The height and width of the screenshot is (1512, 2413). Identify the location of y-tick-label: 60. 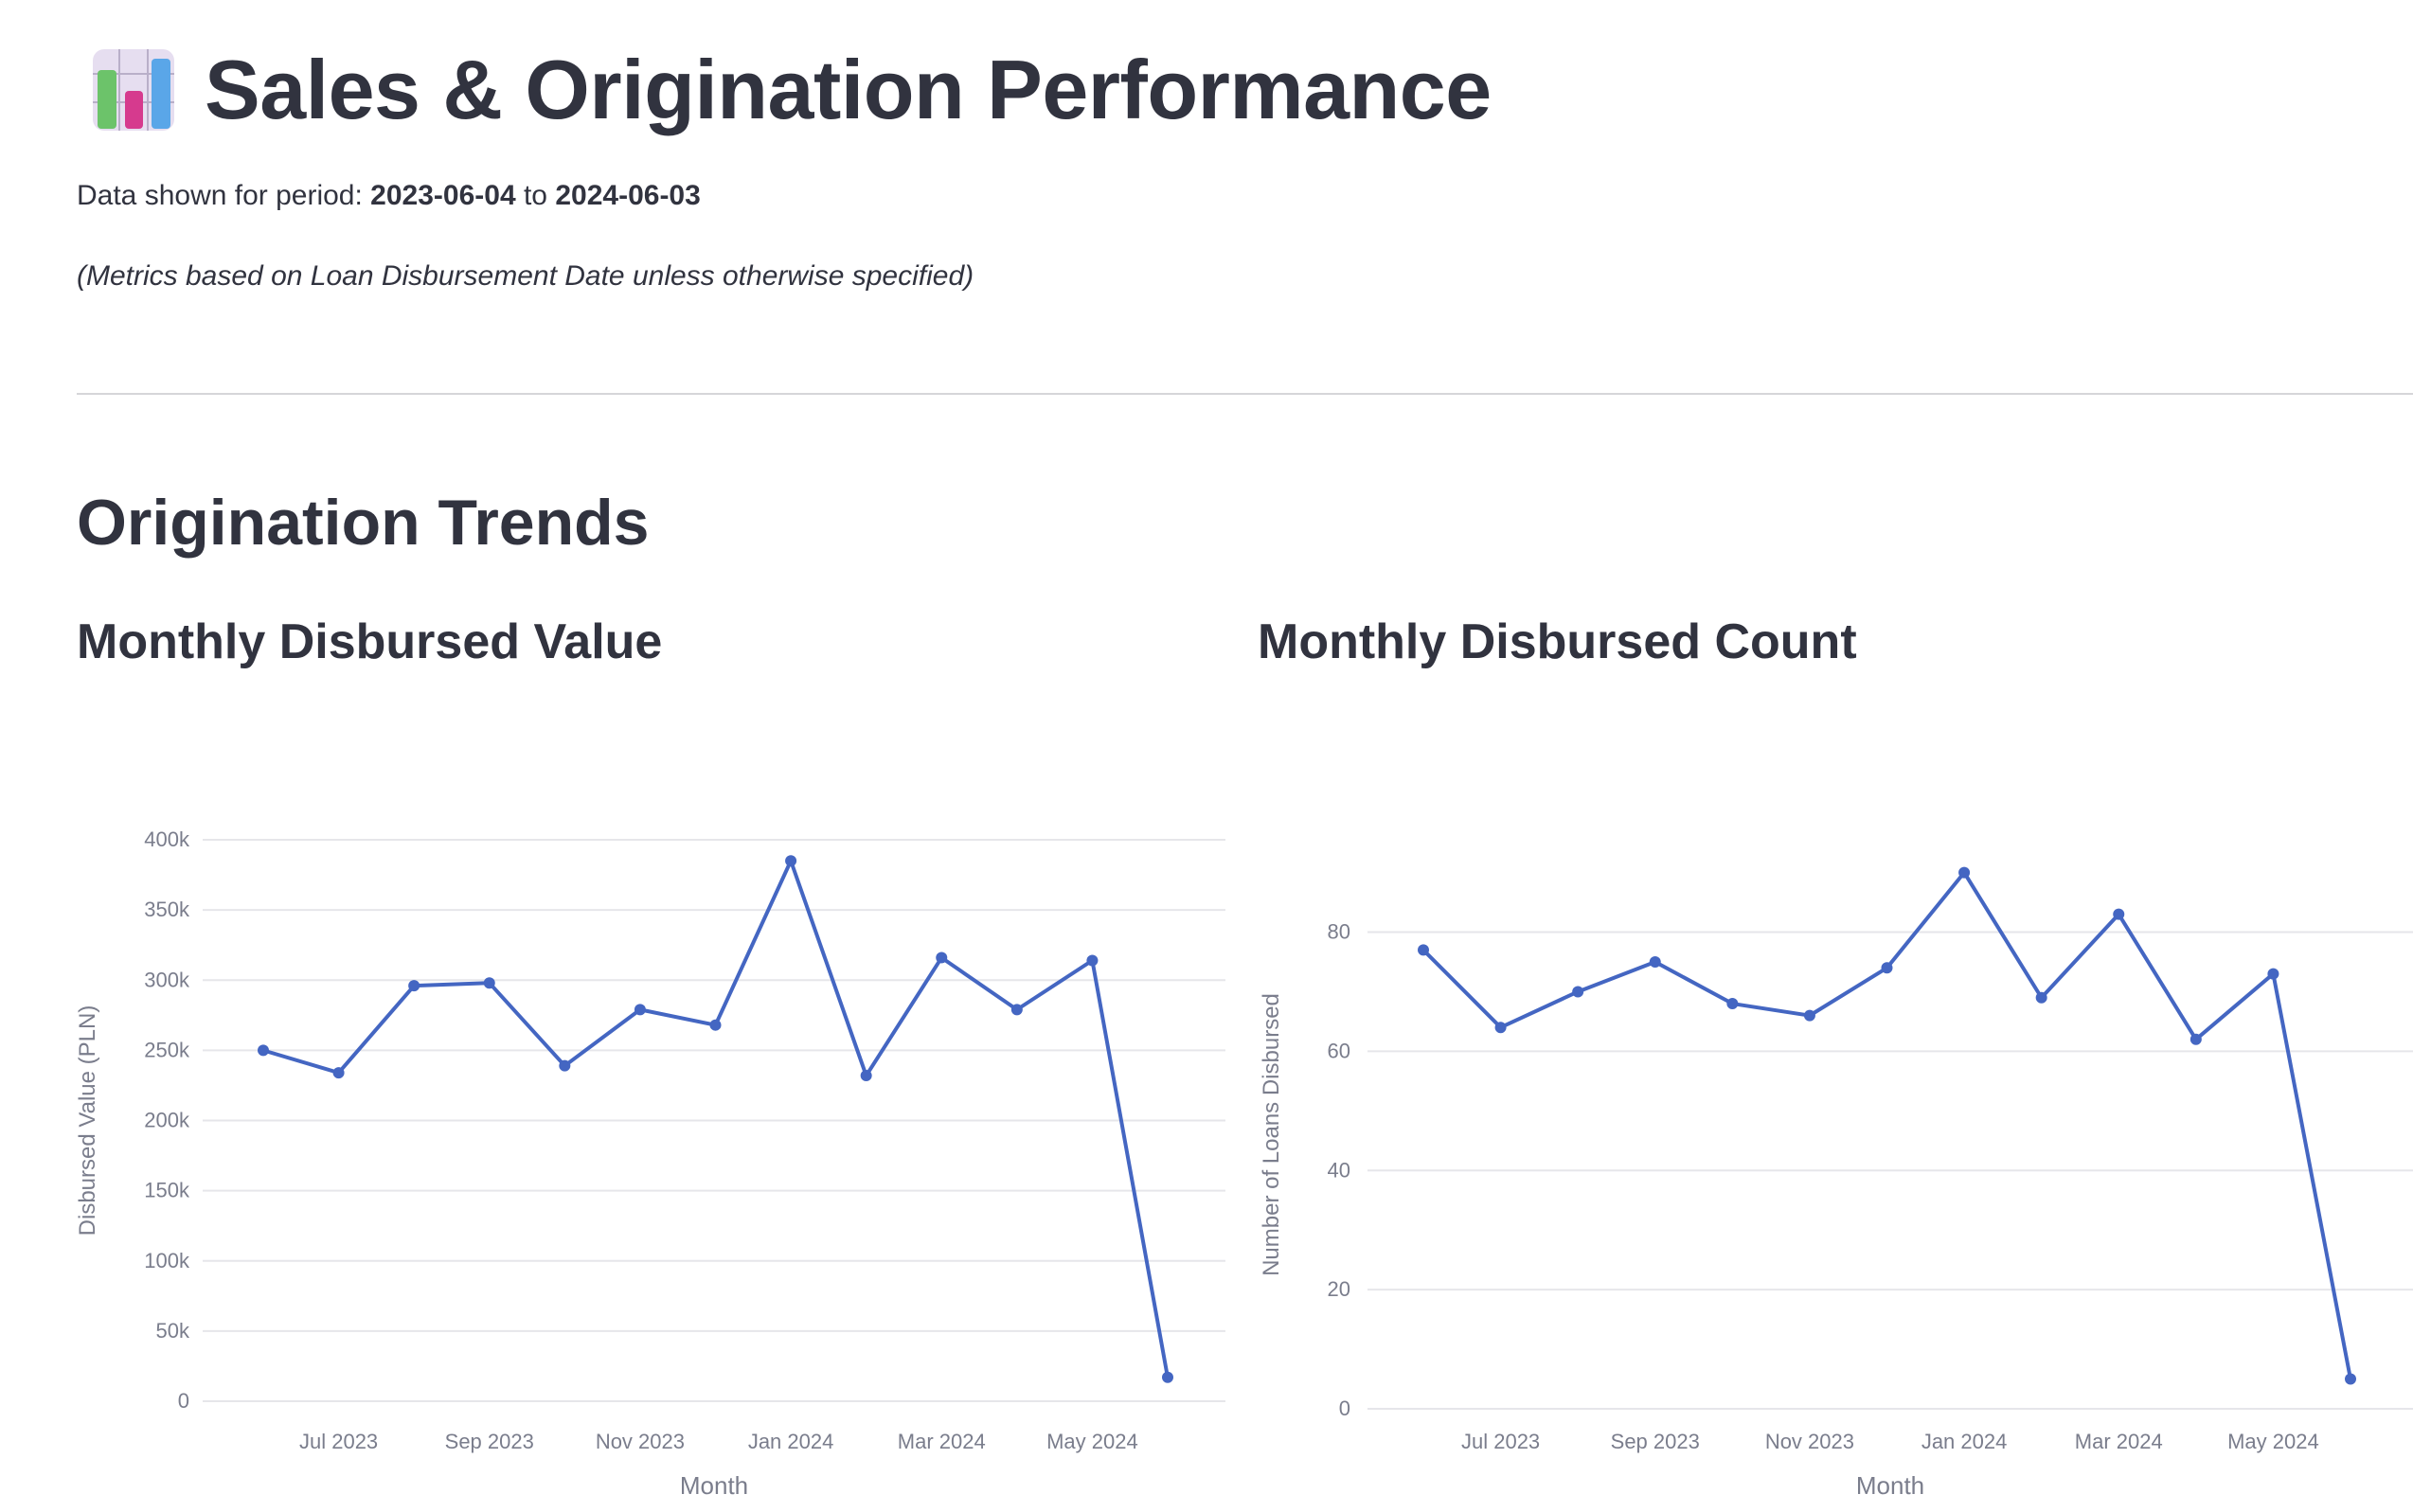
(1339, 1050).